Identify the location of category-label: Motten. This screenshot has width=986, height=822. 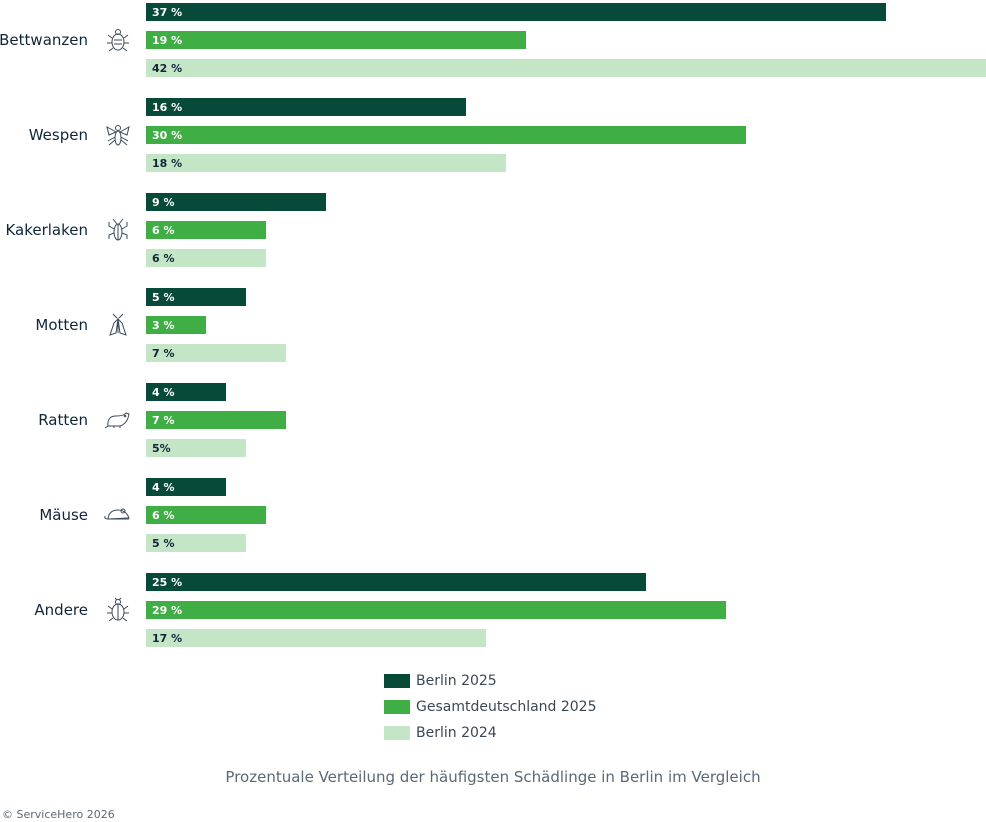
(61, 325).